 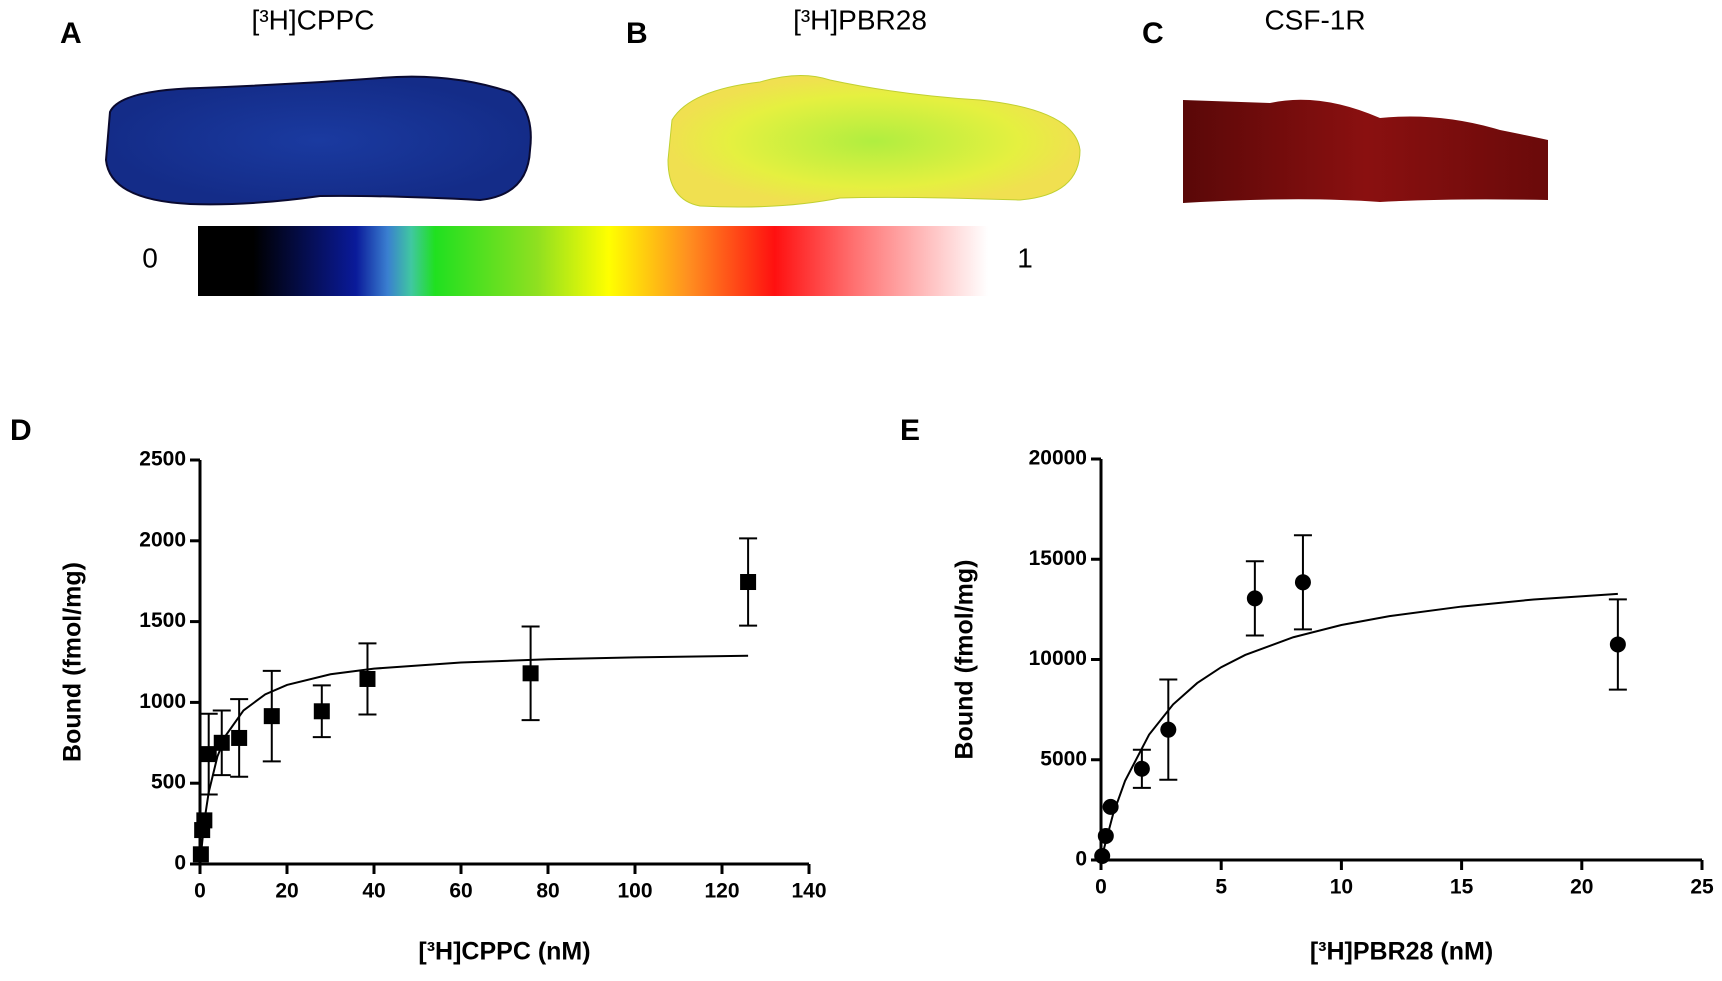 I want to click on y-tick-label: 20000, so click(x=1058, y=458).